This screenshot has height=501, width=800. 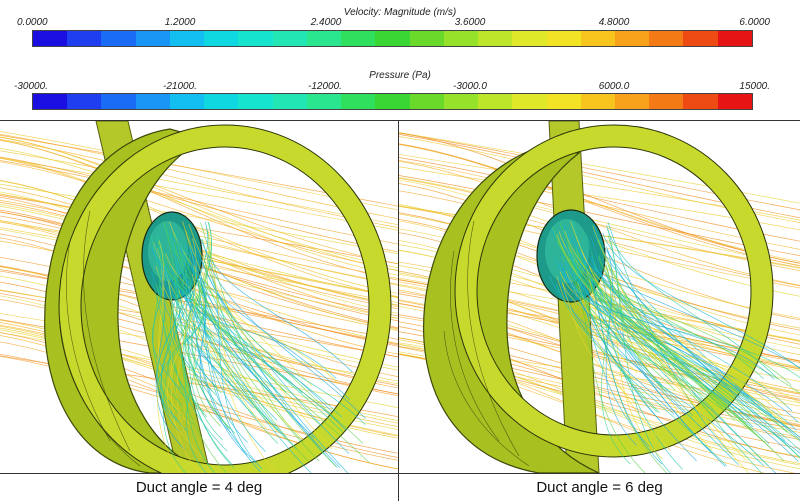 I want to click on velocity-tick: 1.2000, so click(x=180, y=22).